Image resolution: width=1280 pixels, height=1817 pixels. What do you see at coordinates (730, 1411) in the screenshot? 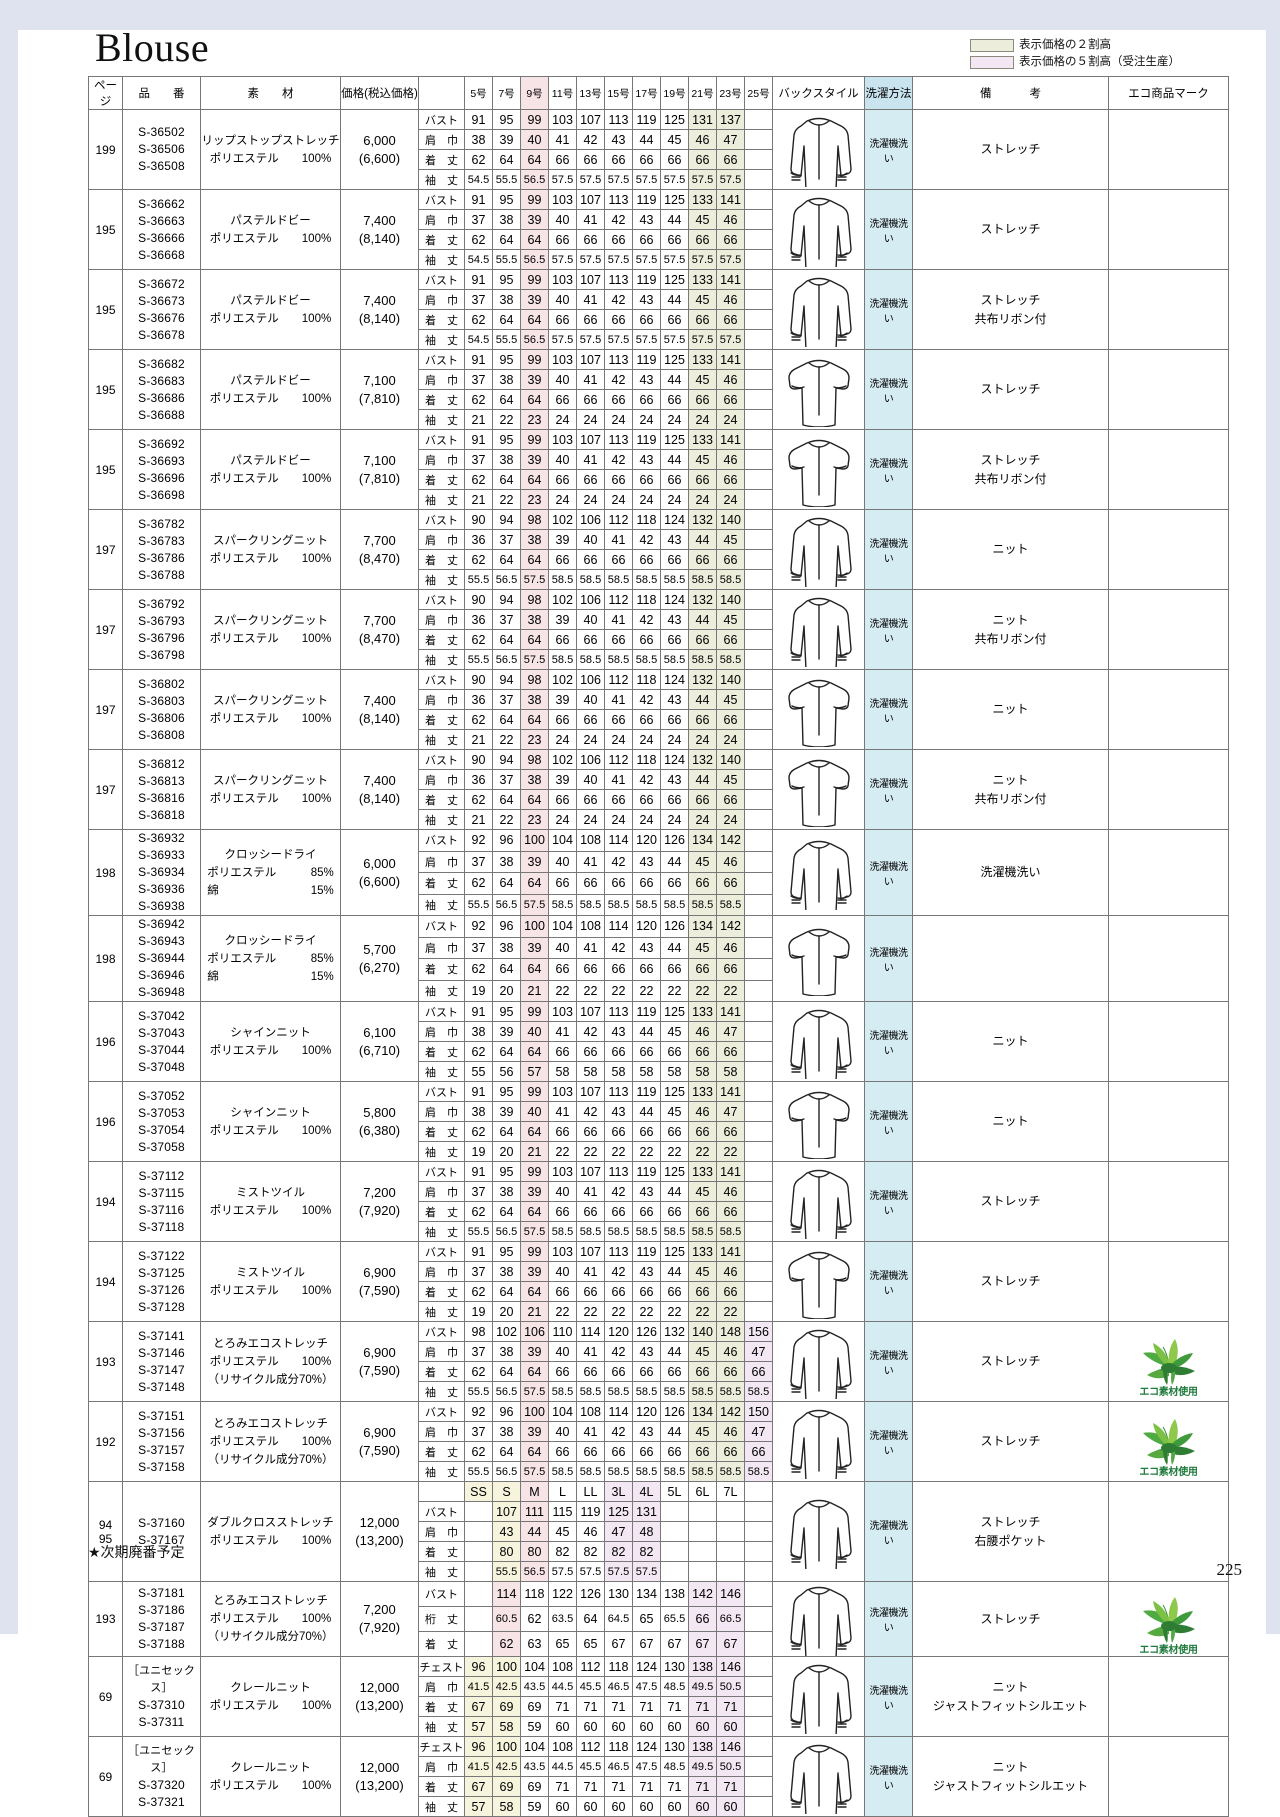
I see `cell-measurement: 142` at bounding box center [730, 1411].